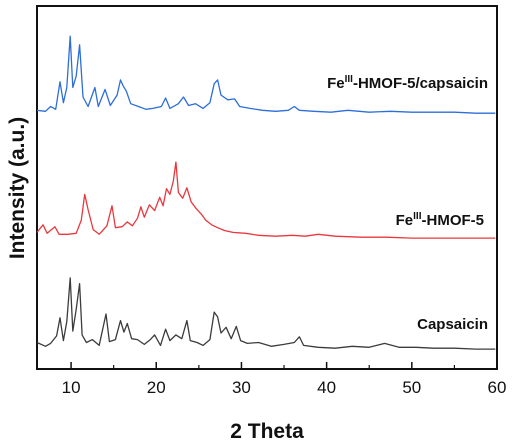 The width and height of the screenshot is (512, 447). I want to click on x-axis-ticks, so click(284, 365).